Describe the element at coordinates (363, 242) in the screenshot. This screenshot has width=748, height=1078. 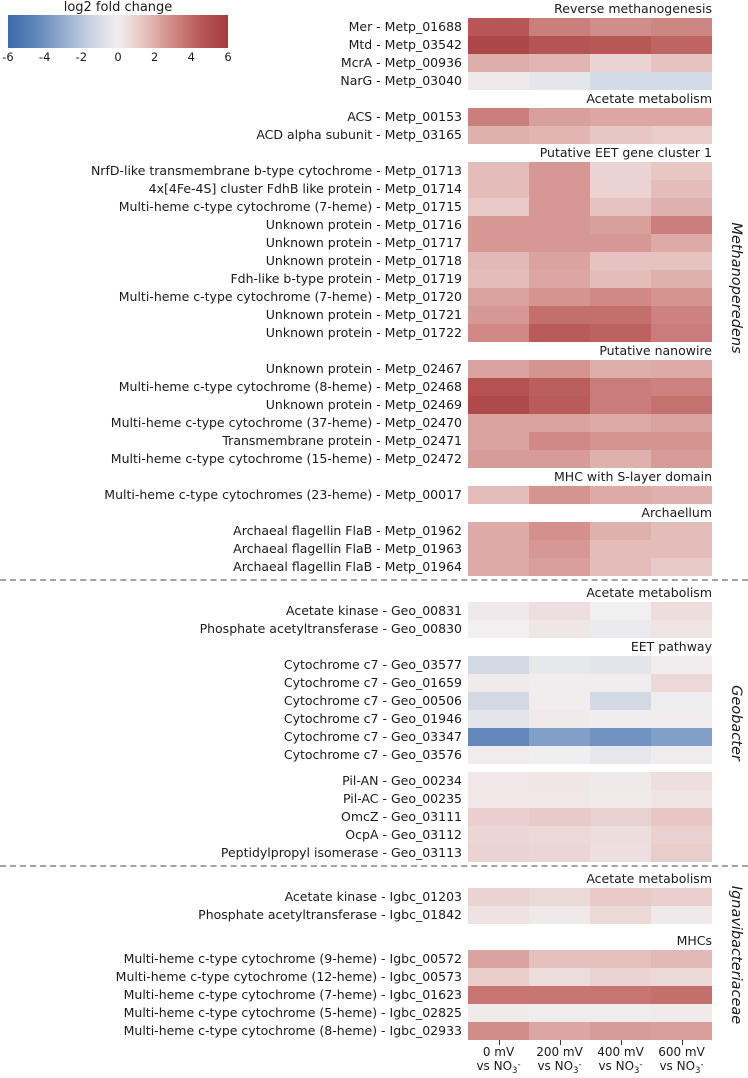
I see `row-label: Unknown protein - Metp_01717` at that location.